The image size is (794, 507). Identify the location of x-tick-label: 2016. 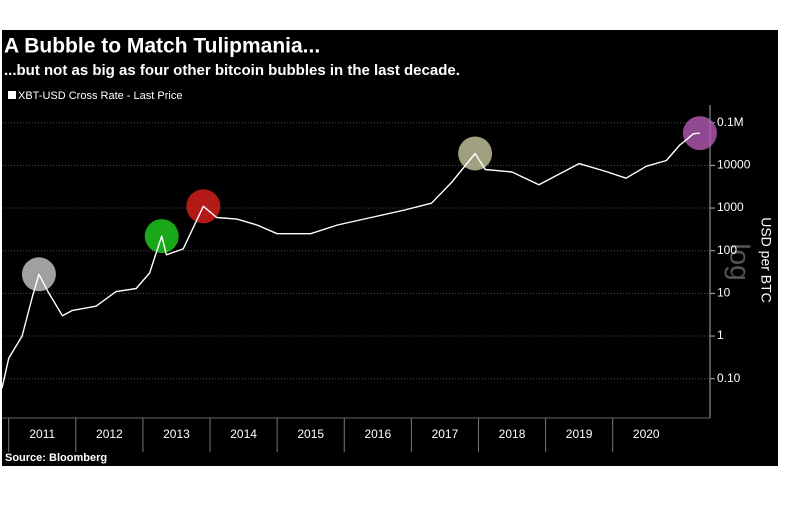
(377, 434).